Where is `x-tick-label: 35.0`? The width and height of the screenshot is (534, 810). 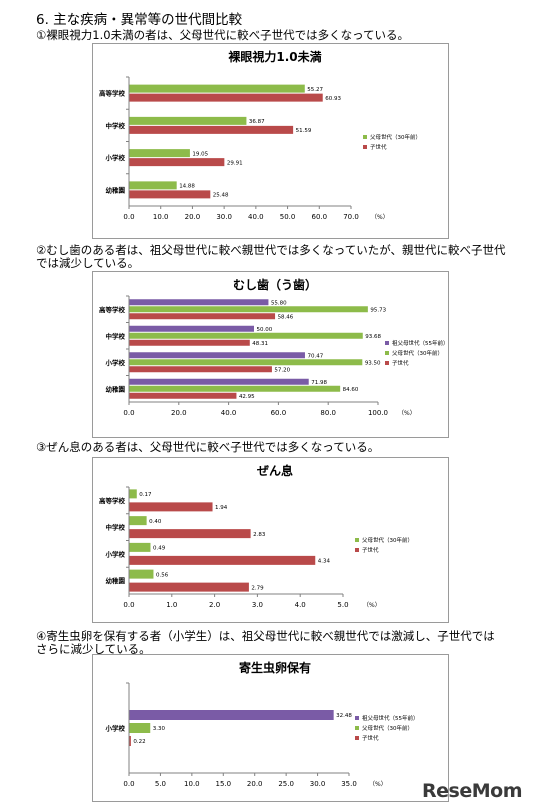 x-tick-label: 35.0 is located at coordinates (349, 784).